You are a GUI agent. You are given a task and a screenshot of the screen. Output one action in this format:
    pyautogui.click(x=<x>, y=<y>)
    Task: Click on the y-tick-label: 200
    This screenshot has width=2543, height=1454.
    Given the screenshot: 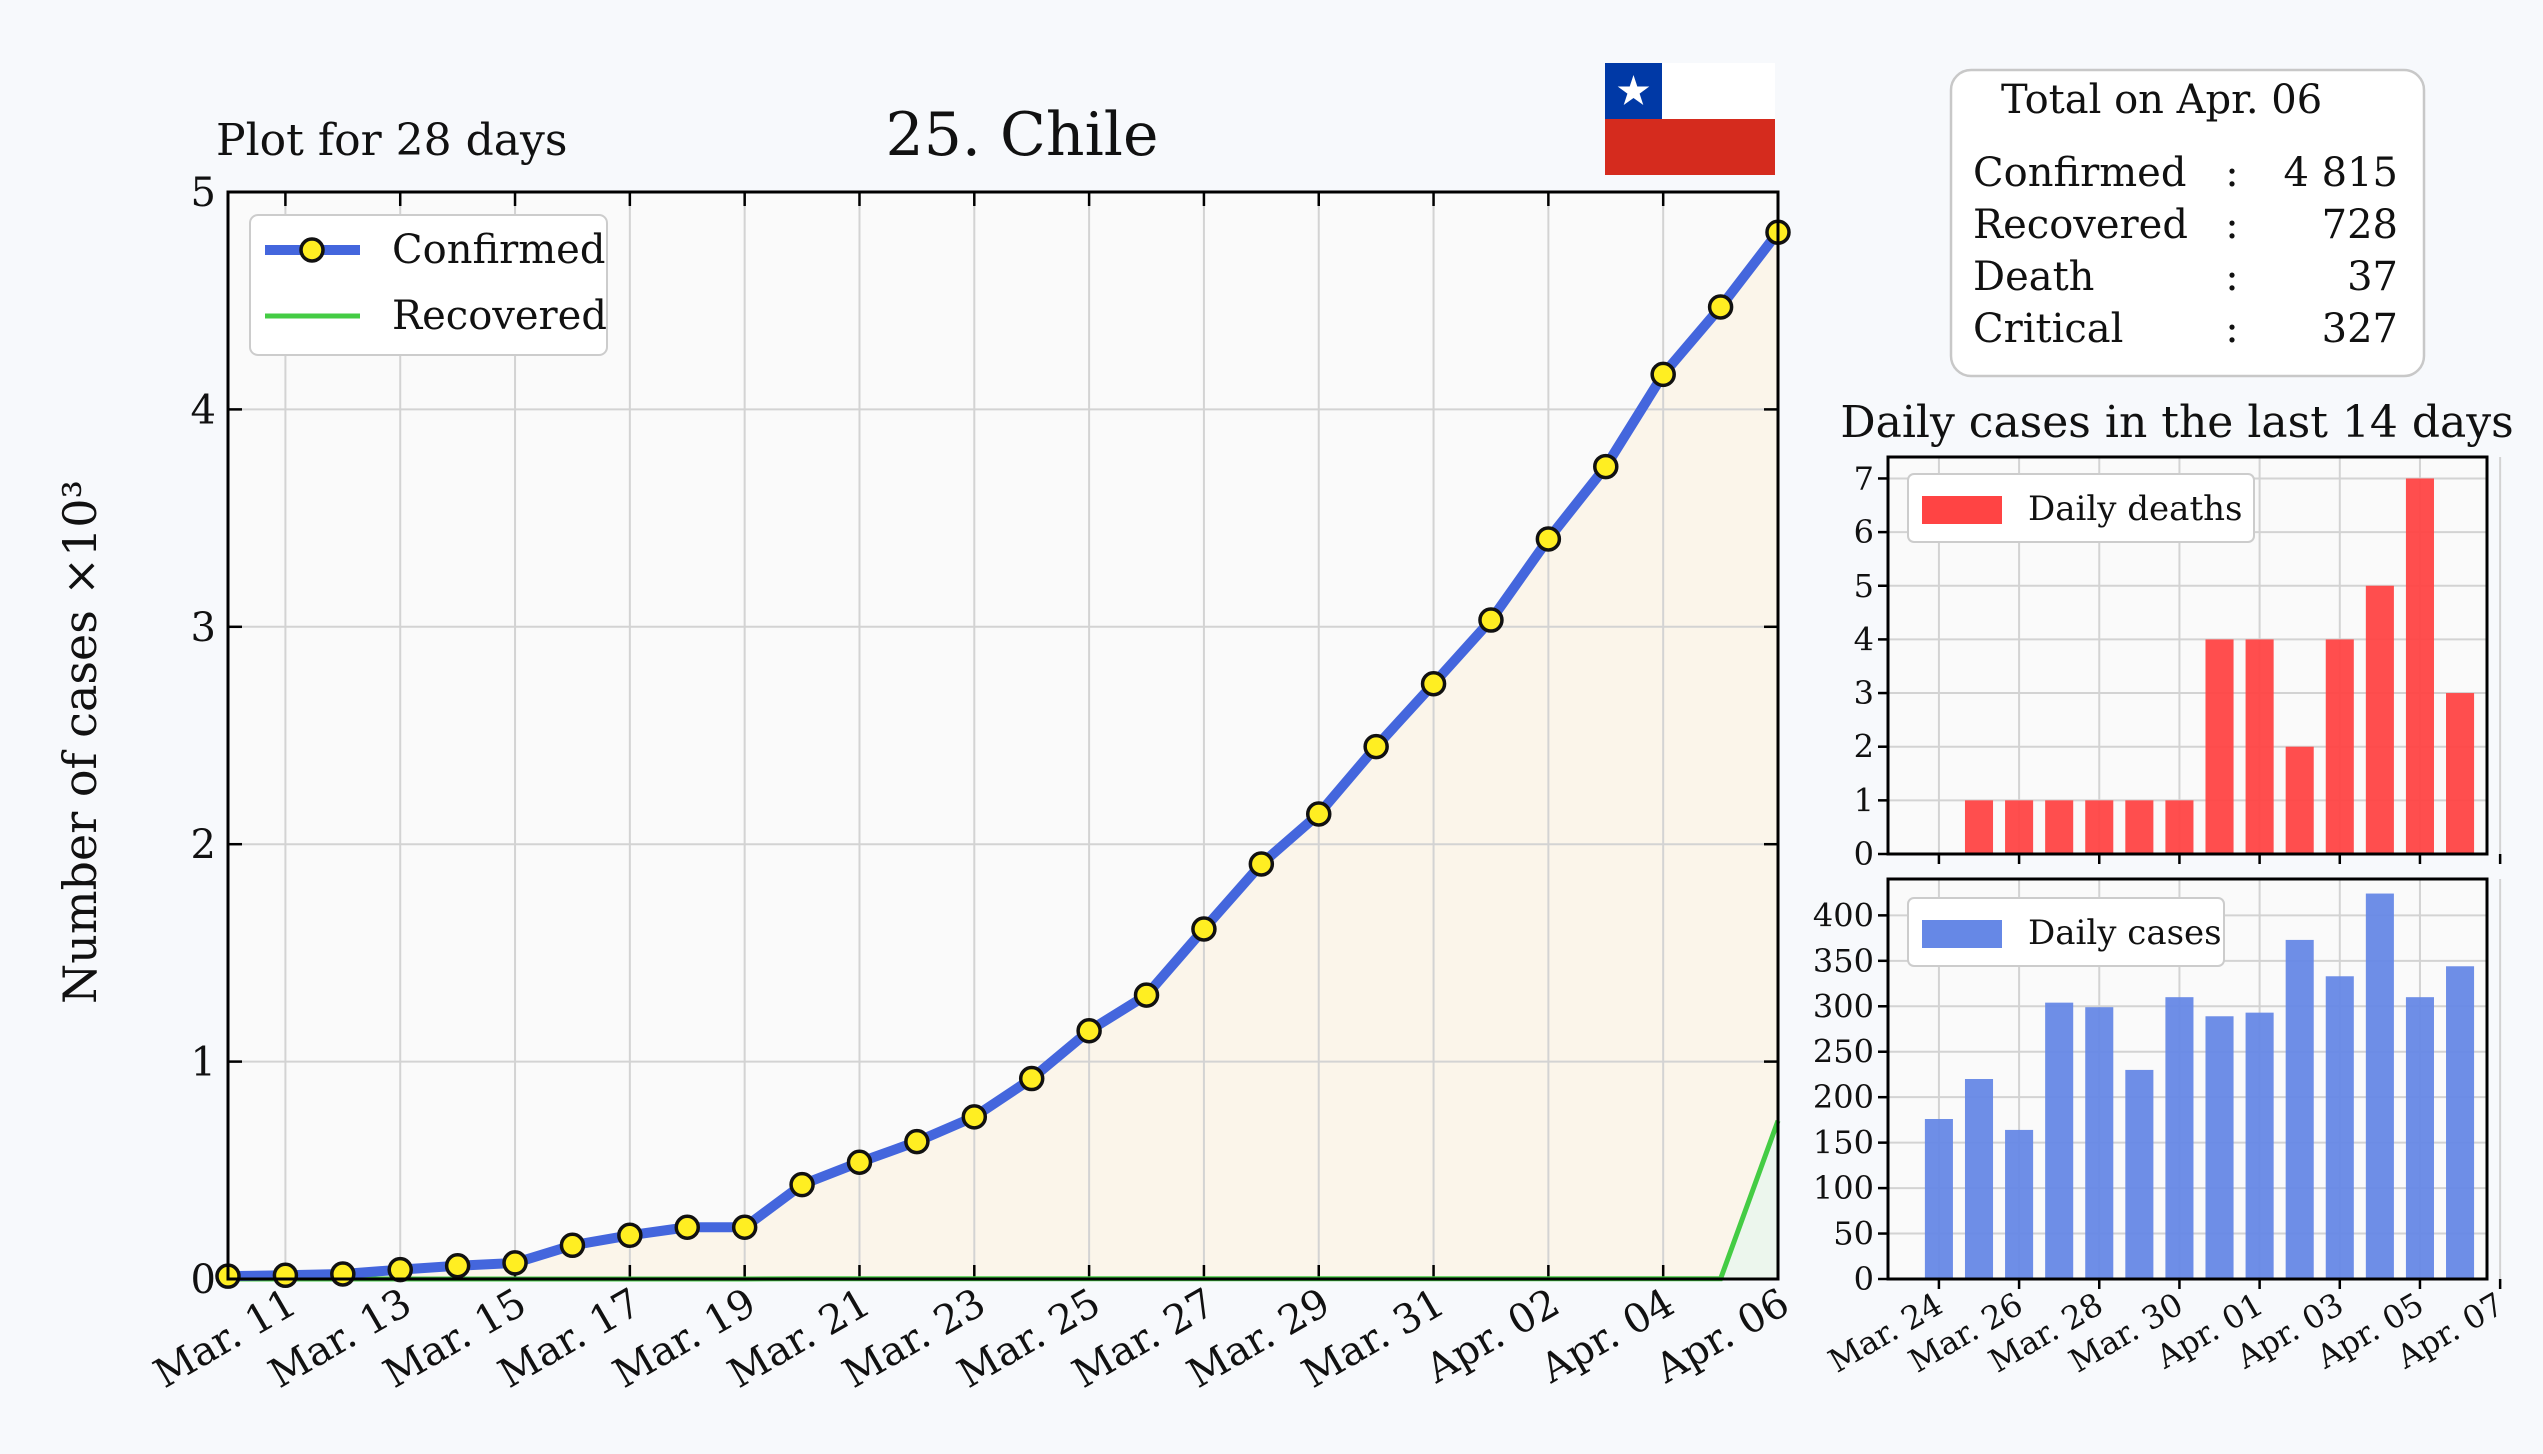 What is the action you would take?
    pyautogui.click(x=1843, y=1097)
    